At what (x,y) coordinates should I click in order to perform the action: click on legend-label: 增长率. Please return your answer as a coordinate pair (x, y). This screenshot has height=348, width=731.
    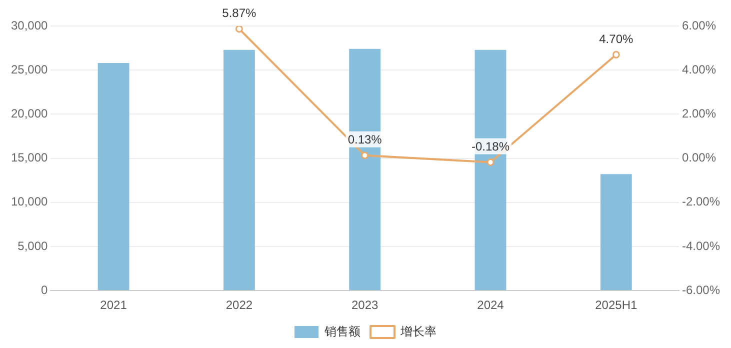
    Looking at the image, I should click on (418, 331).